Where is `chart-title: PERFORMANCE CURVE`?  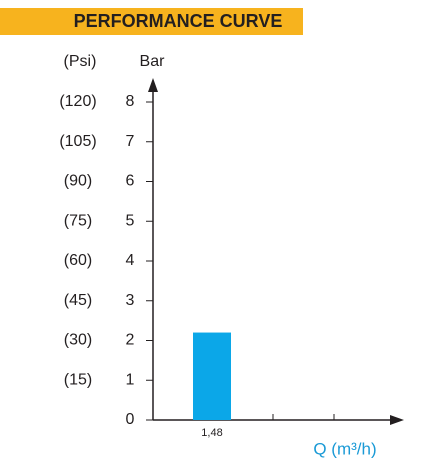 chart-title: PERFORMANCE CURVE is located at coordinates (178, 21).